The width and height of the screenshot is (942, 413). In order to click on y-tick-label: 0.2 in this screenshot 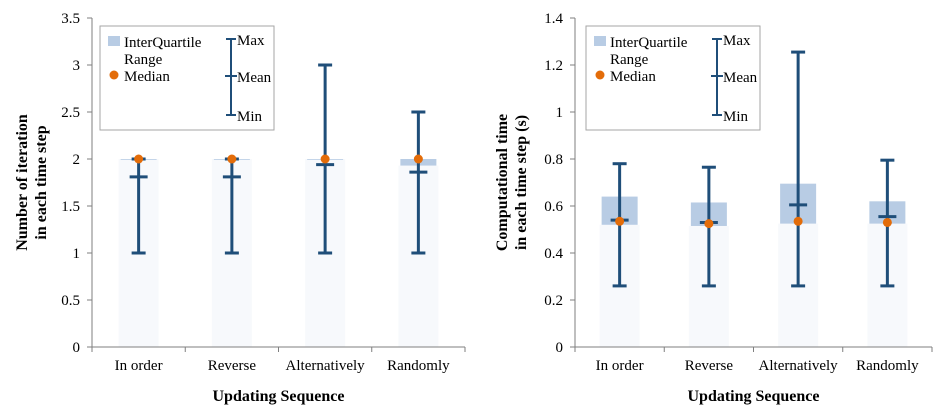, I will do `click(553, 301)`.